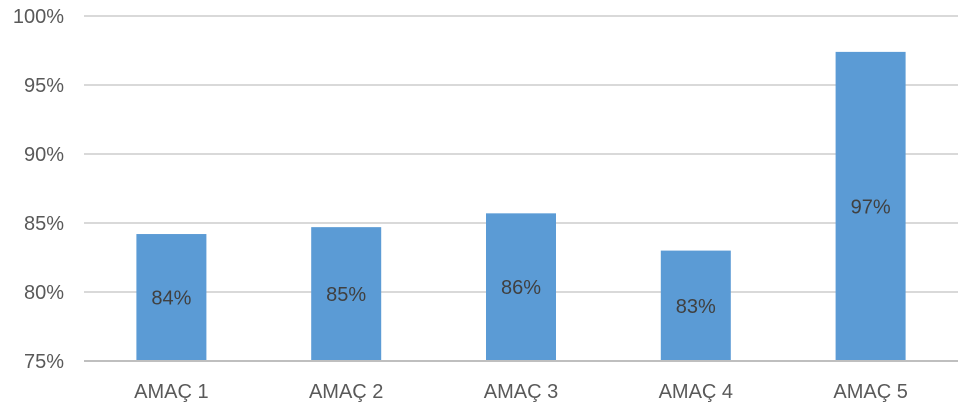  Describe the element at coordinates (44, 362) in the screenshot. I see `y-tick-label: 75%` at that location.